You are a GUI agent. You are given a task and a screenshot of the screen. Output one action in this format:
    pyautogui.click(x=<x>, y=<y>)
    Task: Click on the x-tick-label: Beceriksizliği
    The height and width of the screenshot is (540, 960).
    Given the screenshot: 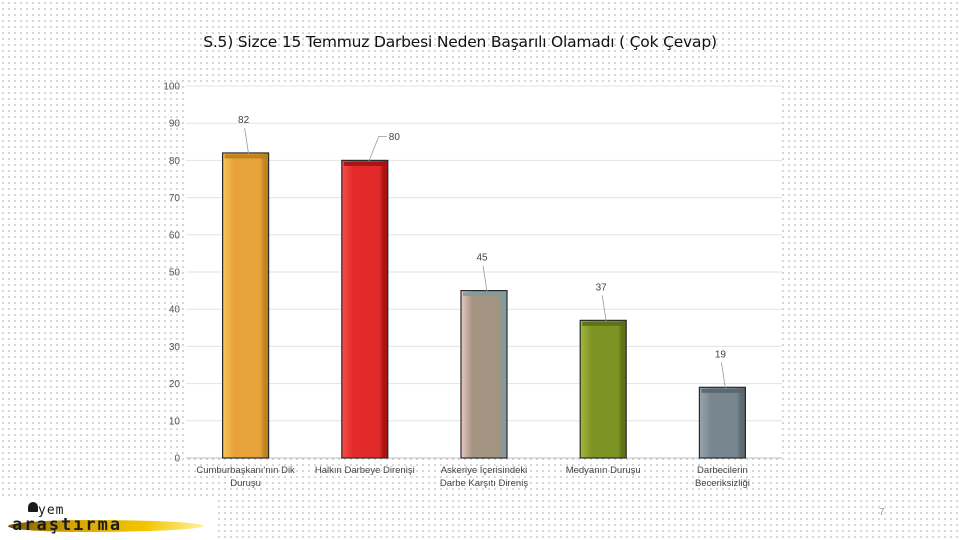 What is the action you would take?
    pyautogui.click(x=722, y=483)
    